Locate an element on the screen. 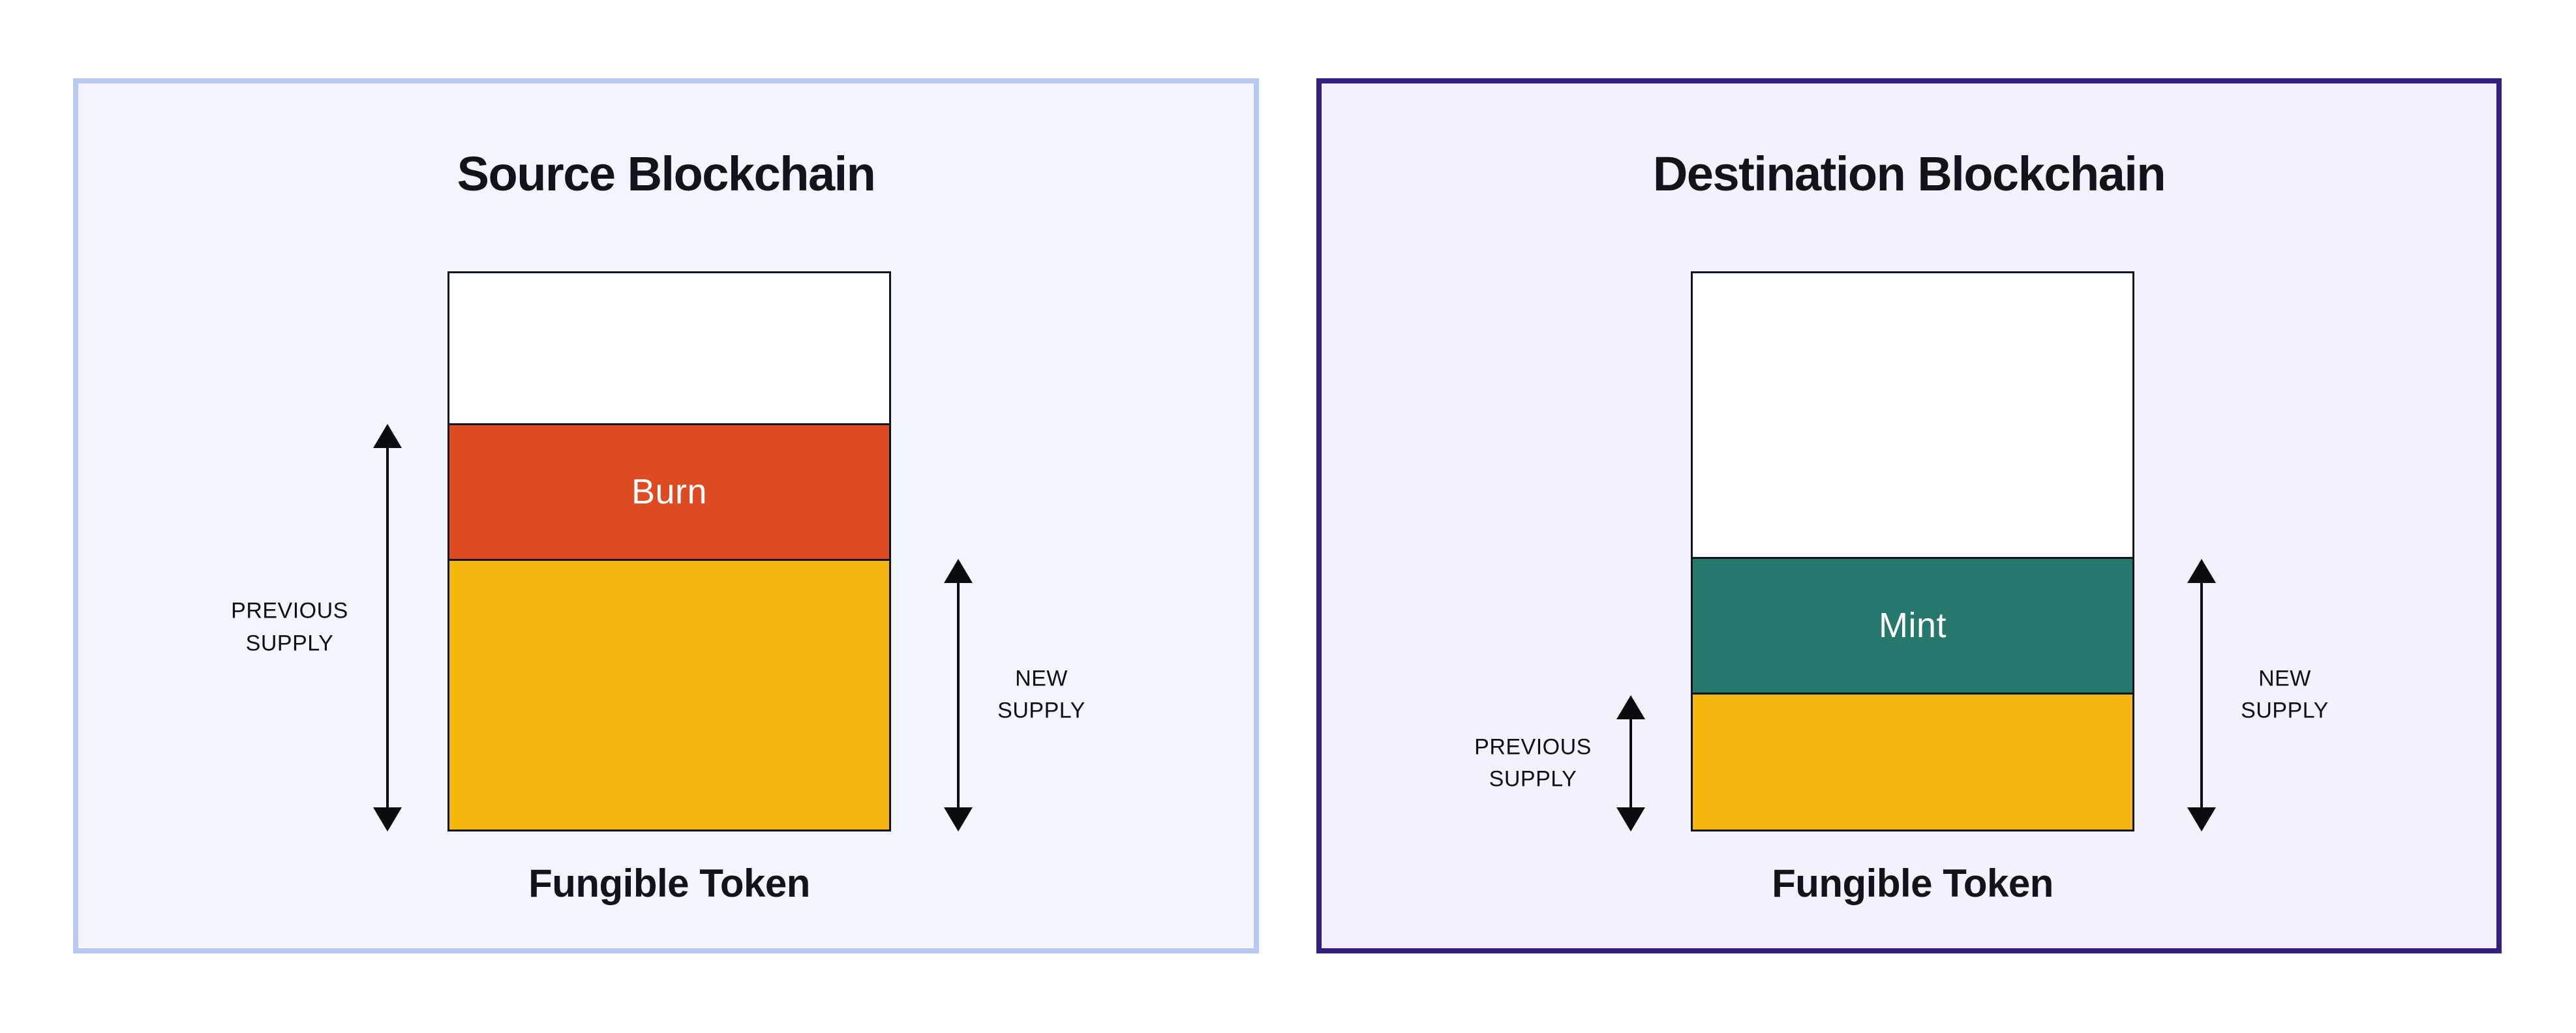 The width and height of the screenshot is (2576, 1033). token-supply-bar: Burn is located at coordinates (669, 551).